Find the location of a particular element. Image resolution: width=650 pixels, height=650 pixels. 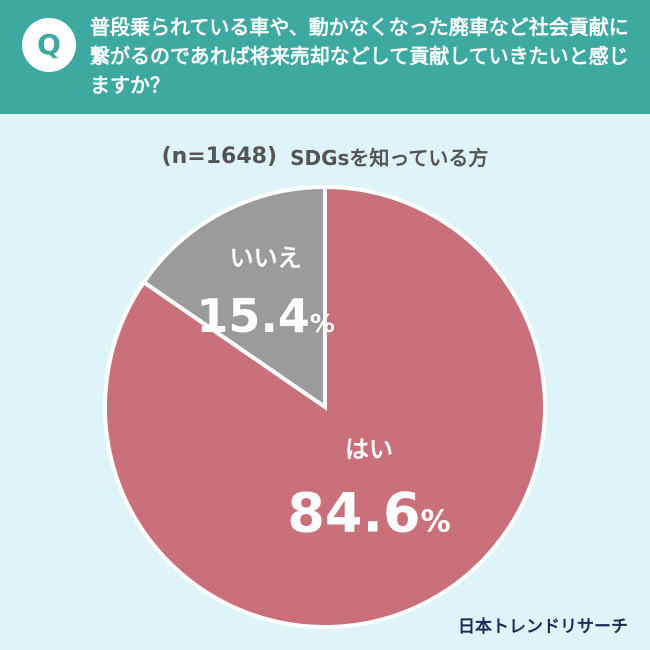

question-badge-label: Q is located at coordinates (49, 44).